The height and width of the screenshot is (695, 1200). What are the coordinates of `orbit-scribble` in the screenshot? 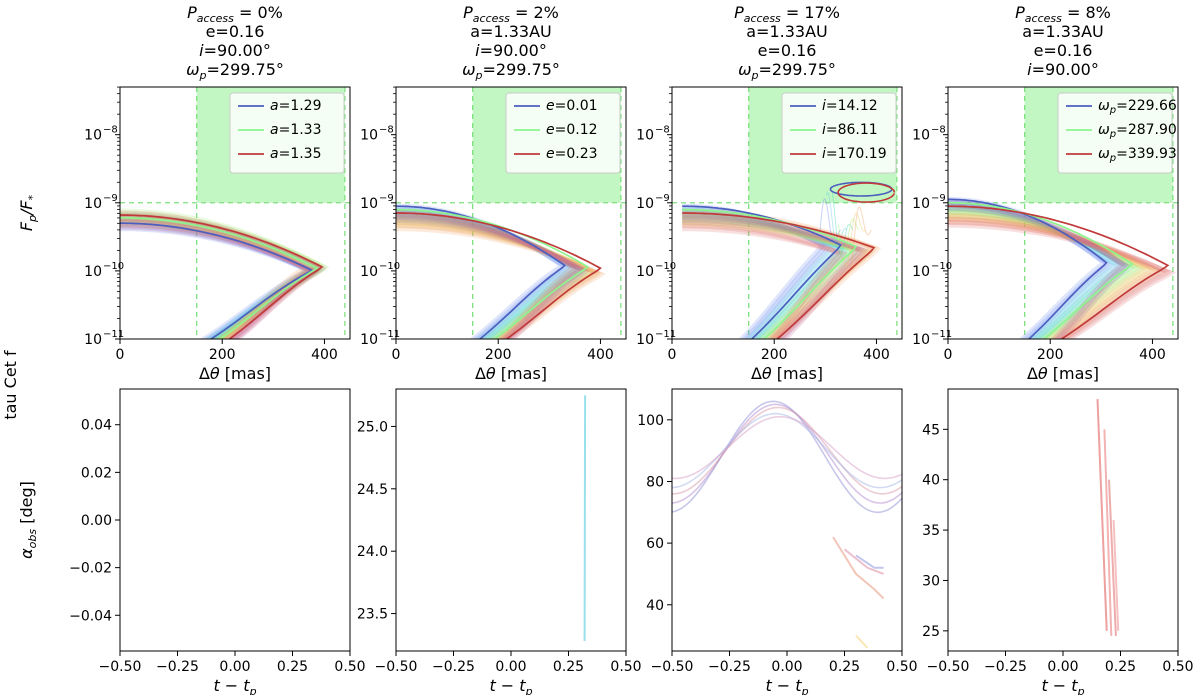 It's located at (861, 238).